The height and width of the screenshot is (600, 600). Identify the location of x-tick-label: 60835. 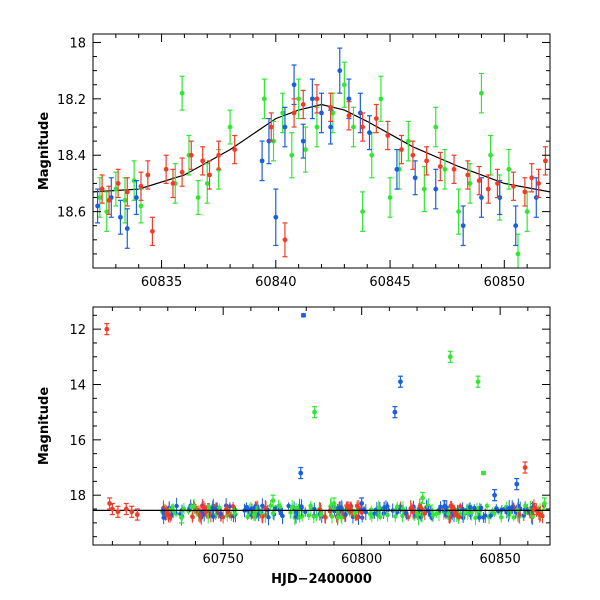
(161, 282).